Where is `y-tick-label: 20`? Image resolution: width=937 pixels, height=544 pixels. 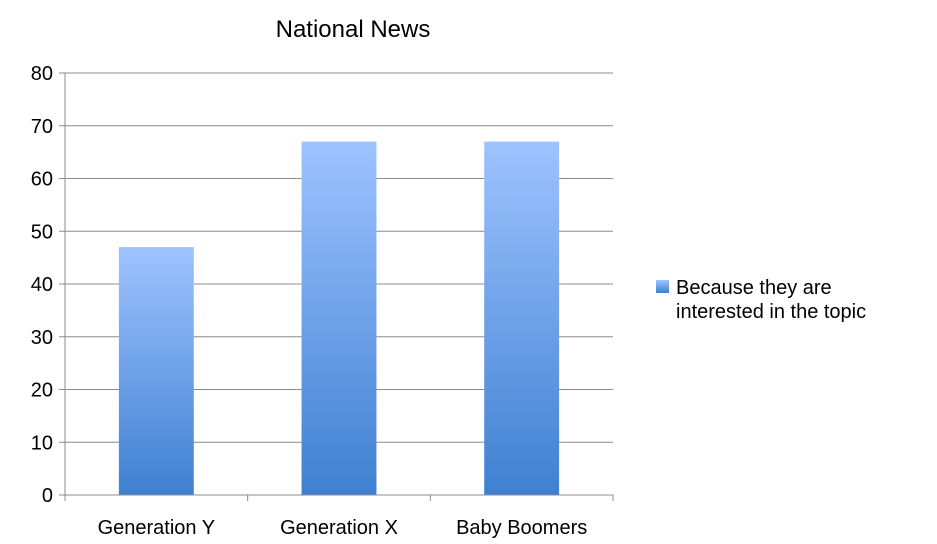 y-tick-label: 20 is located at coordinates (42, 391).